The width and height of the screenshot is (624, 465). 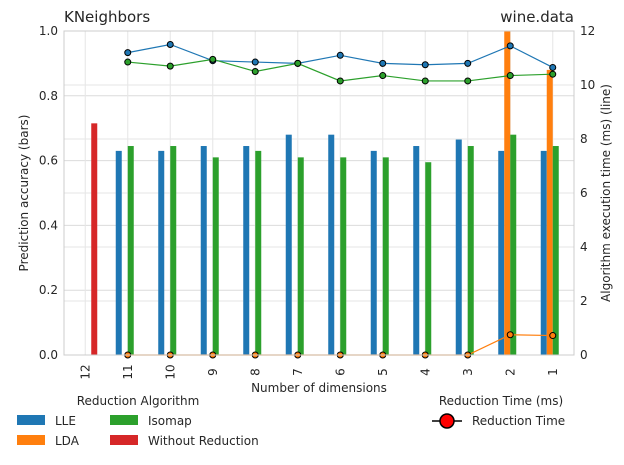 What do you see at coordinates (213, 372) in the screenshot?
I see `x-tick-label: 9` at bounding box center [213, 372].